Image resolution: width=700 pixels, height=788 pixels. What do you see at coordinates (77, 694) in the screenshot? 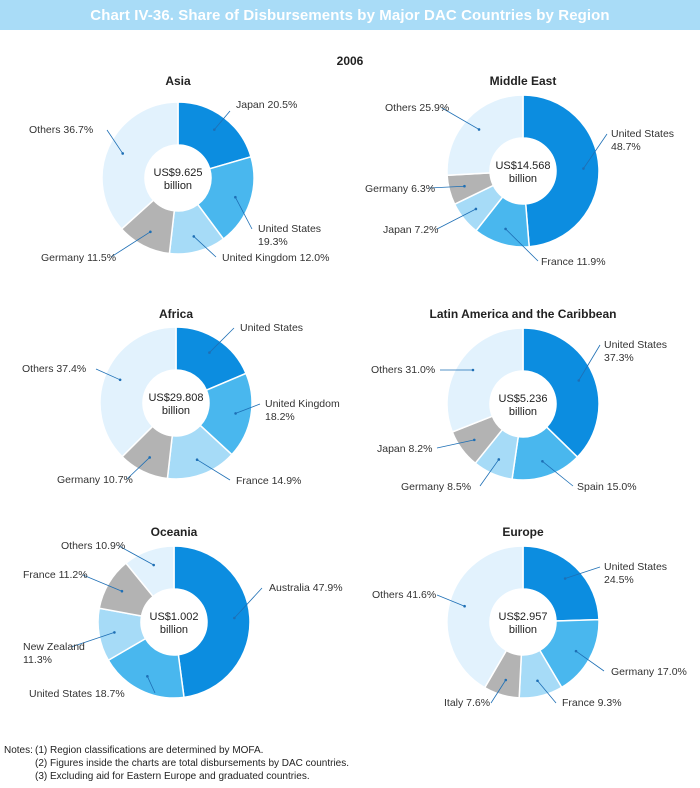
I see `slice-label-united-states: United States 18.7%` at bounding box center [77, 694].